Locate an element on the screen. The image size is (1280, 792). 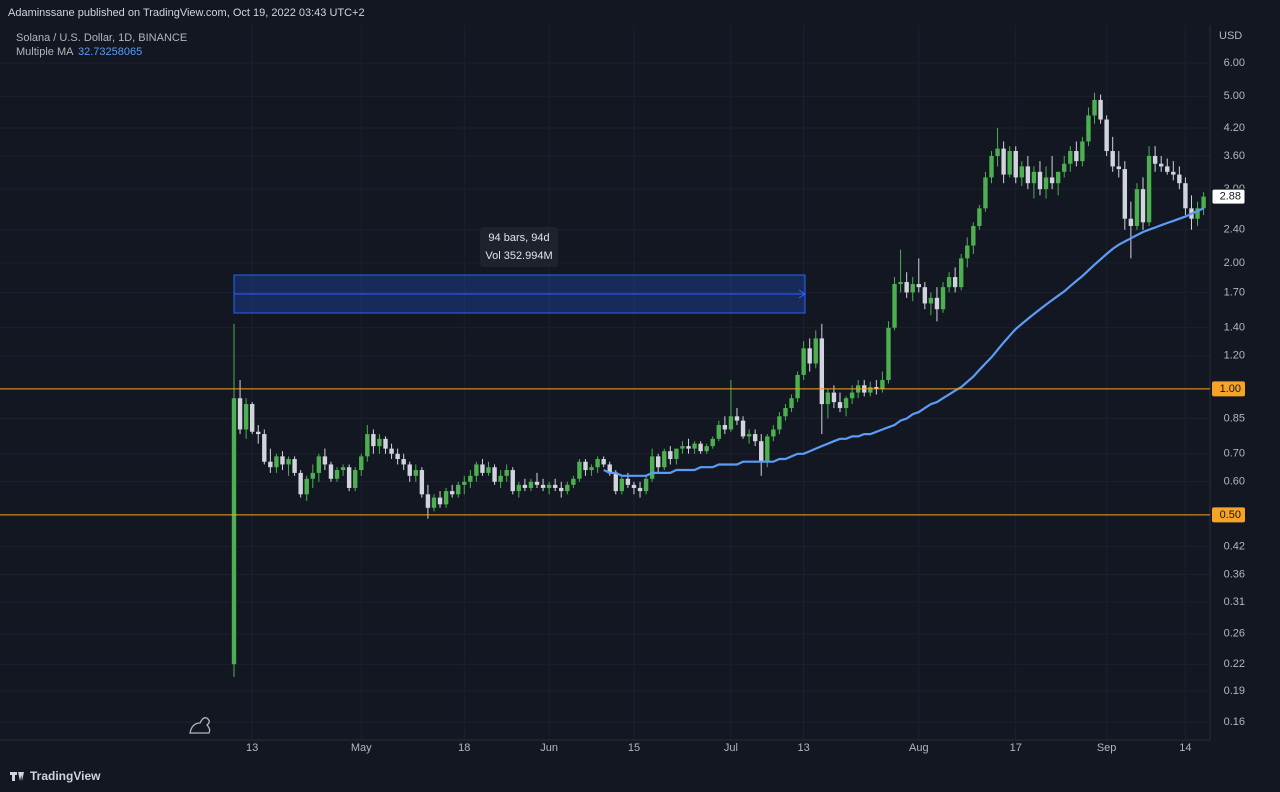
y-tick-label: 0.16 is located at coordinates (1234, 722).